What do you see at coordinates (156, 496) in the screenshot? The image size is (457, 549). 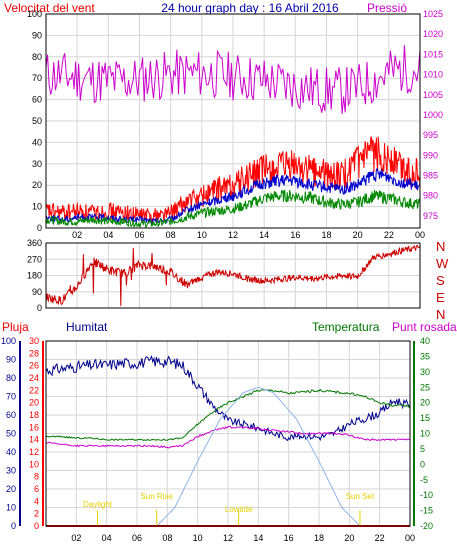 I see `event-marker-label: Sun Rise` at bounding box center [156, 496].